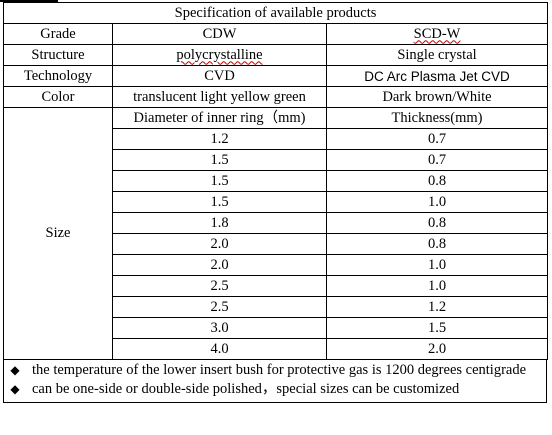 Image resolution: width=552 pixels, height=435 pixels. I want to click on table-row: 1.5 1.0, so click(276, 202).